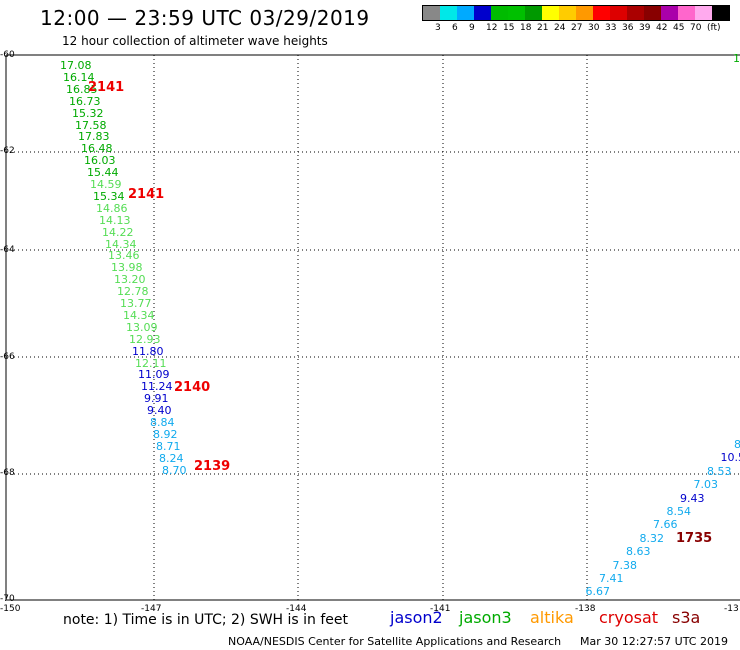 This screenshot has height=650, width=740. I want to click on wave-height-label: 10.5, so click(730, 458).